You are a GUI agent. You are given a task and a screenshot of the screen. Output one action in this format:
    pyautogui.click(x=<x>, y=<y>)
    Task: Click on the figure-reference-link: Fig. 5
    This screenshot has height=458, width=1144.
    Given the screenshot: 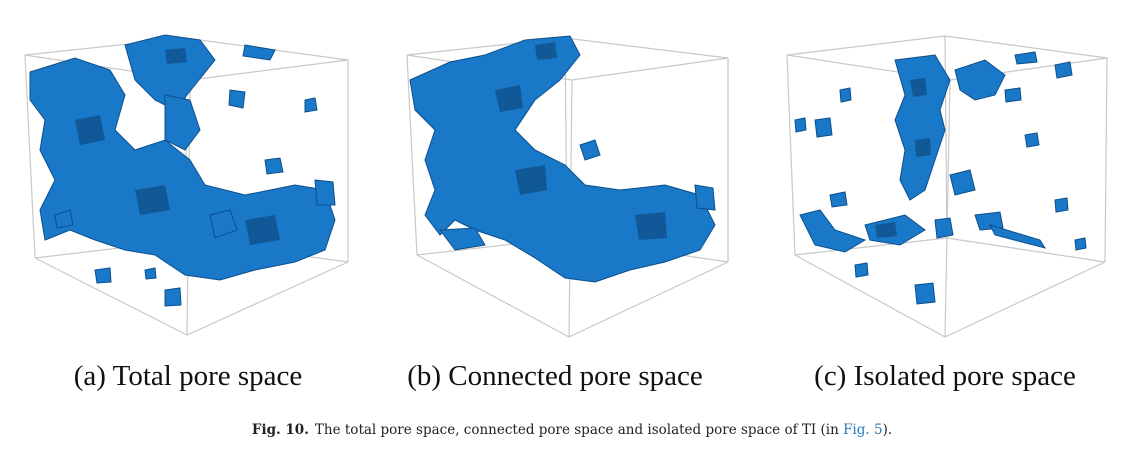 What is the action you would take?
    pyautogui.click(x=863, y=430)
    